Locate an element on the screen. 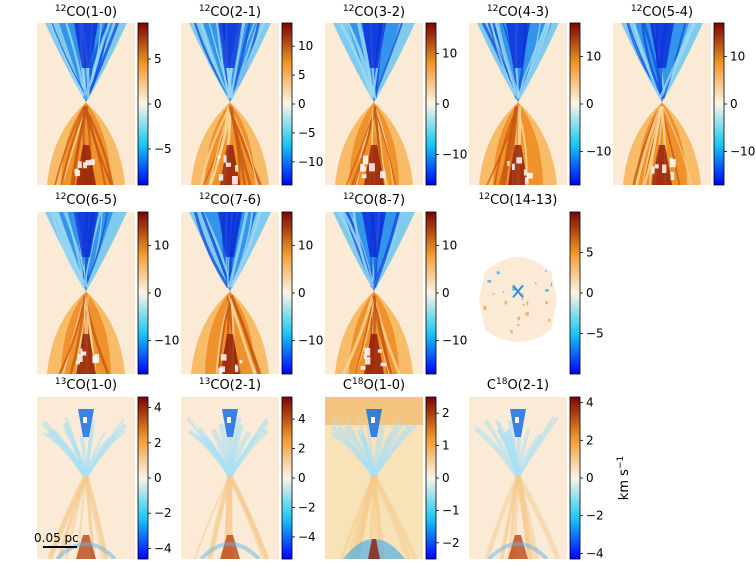  panel-6: 12CO(6-5) 10 0 −10 is located at coordinates (108, 283).